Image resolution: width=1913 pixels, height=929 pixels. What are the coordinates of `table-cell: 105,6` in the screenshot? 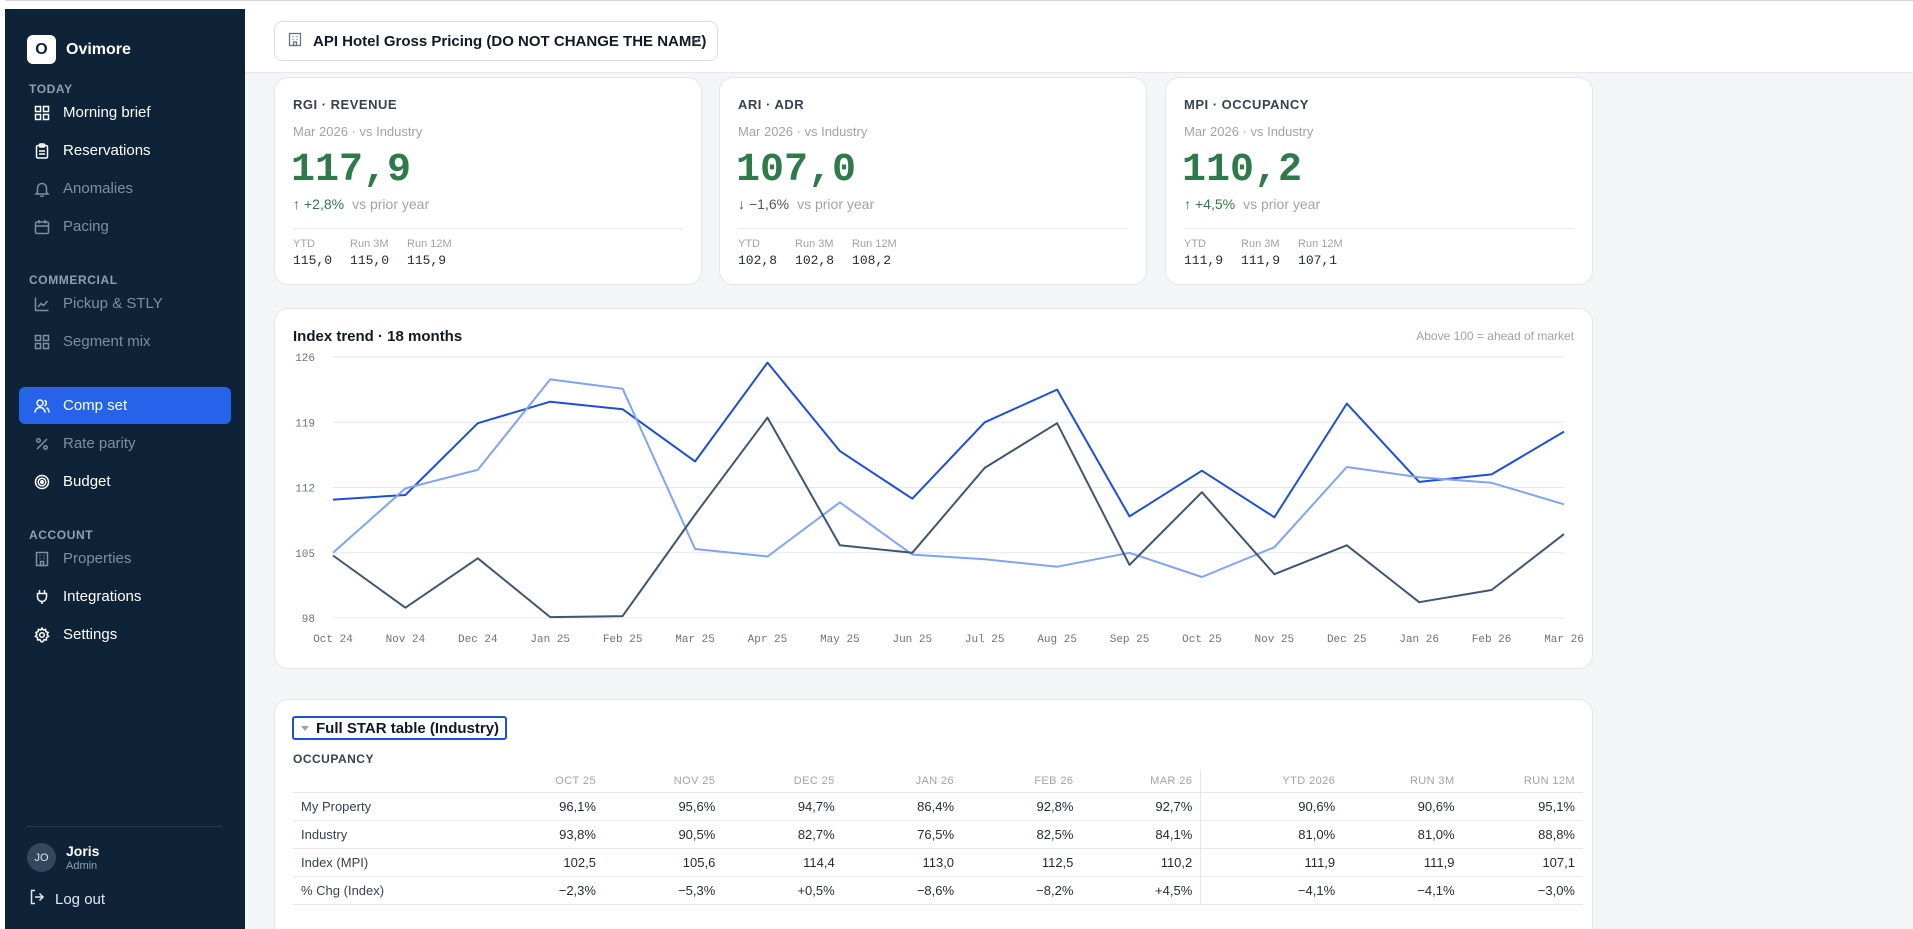 It's located at (663, 862).